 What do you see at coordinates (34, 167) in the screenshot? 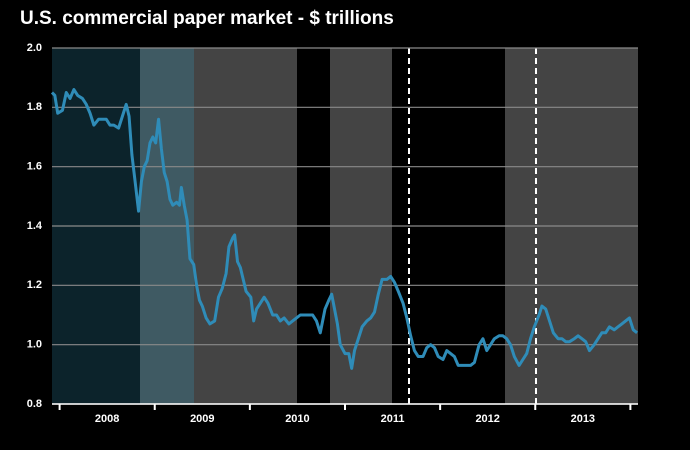
I see `y-tick-label: 1.6` at bounding box center [34, 167].